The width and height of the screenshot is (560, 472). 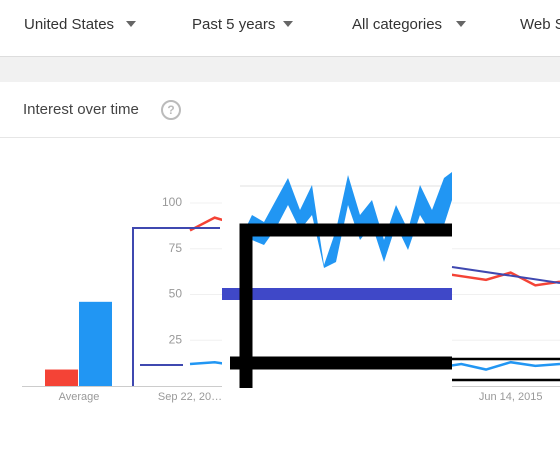 What do you see at coordinates (280, 69) in the screenshot?
I see `gap` at bounding box center [280, 69].